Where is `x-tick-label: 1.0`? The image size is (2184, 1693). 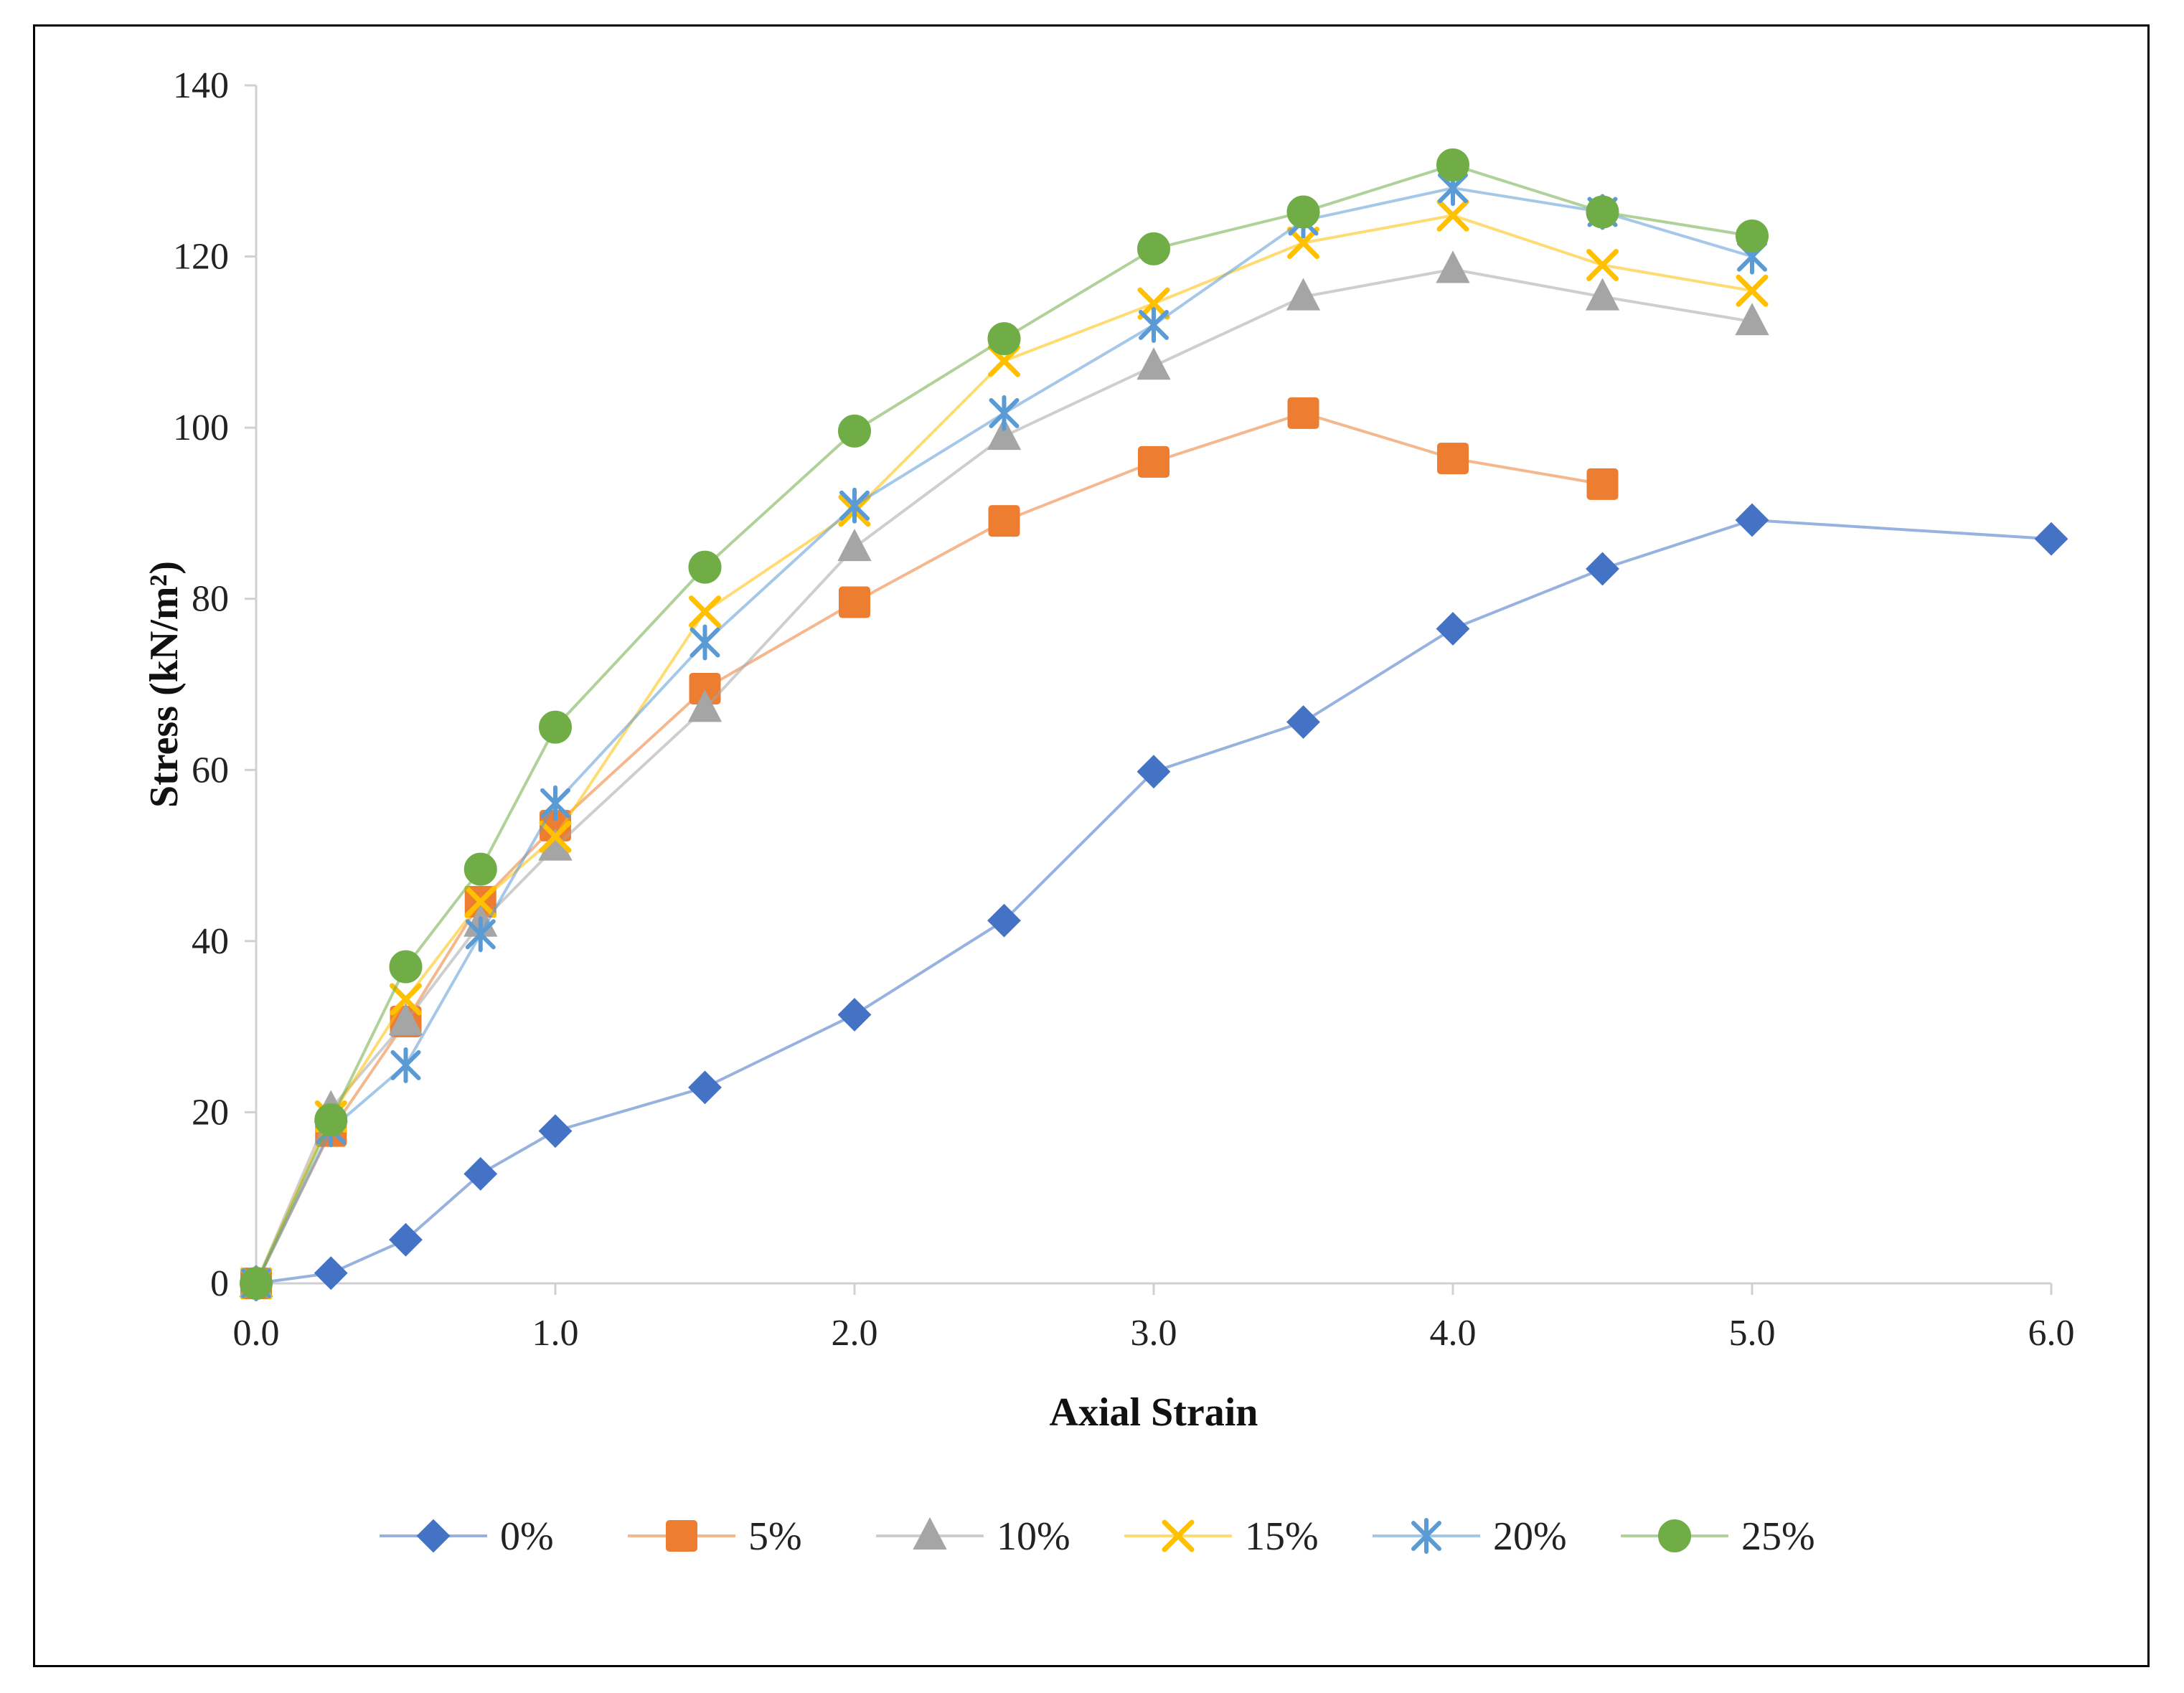
x-tick-label: 1.0 is located at coordinates (555, 1333).